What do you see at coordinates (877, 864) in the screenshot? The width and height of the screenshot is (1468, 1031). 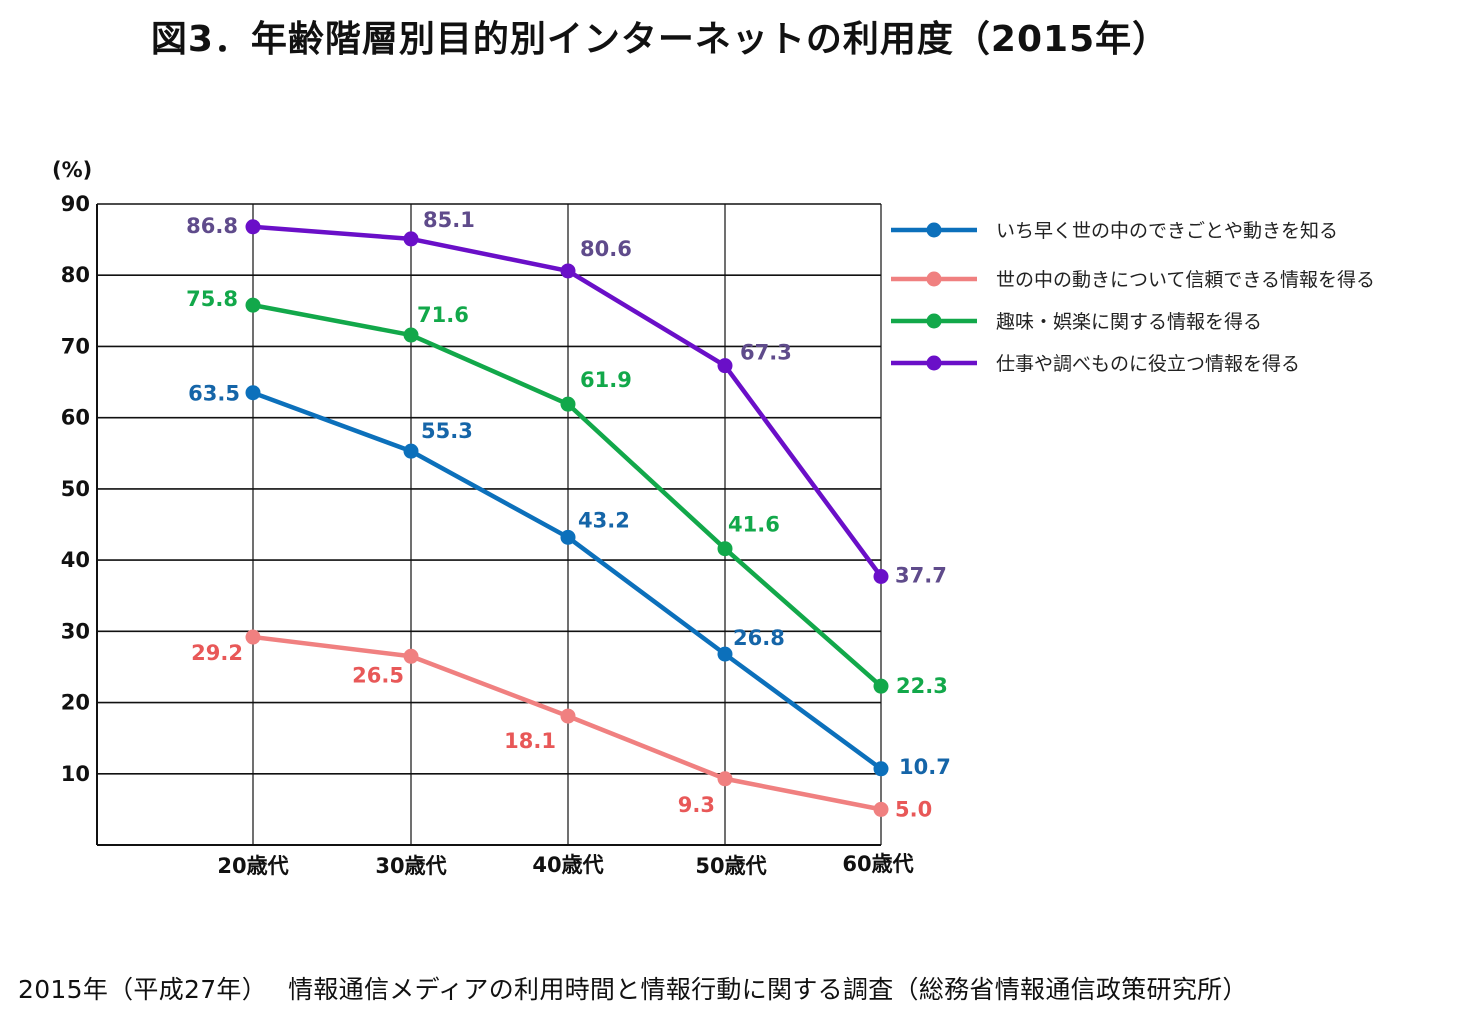 I see `x-tick-label: 60歳代` at bounding box center [877, 864].